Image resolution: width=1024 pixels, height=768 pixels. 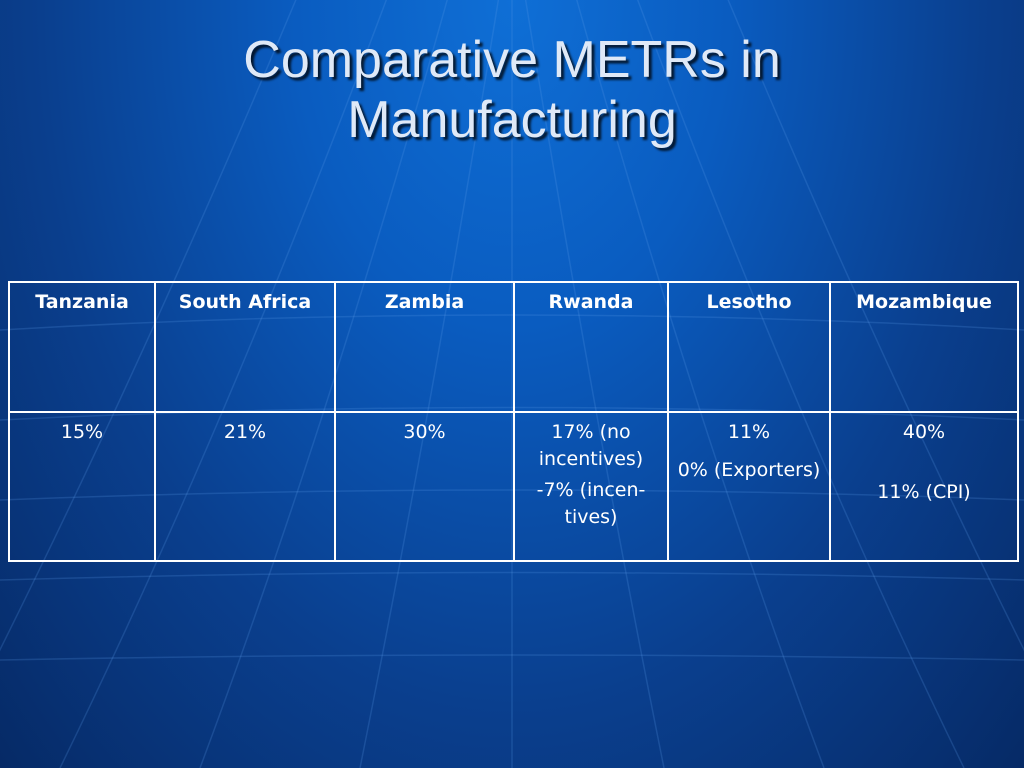 What do you see at coordinates (591, 347) in the screenshot?
I see `header-rwanda: Rwanda` at bounding box center [591, 347].